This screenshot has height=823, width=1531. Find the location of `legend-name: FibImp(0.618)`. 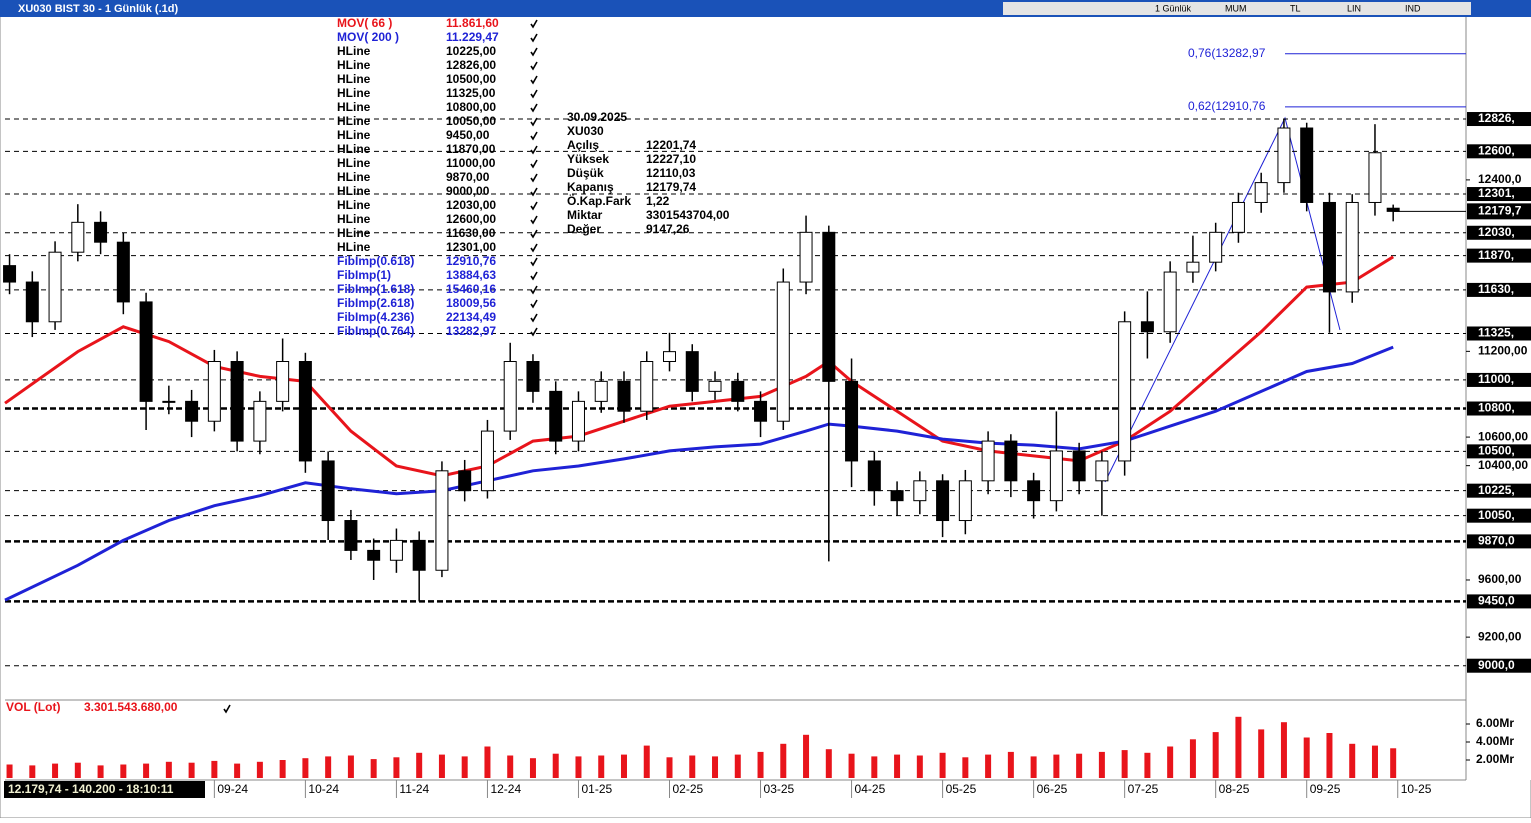

legend-name: FibImp(0.618) is located at coordinates (375, 261).